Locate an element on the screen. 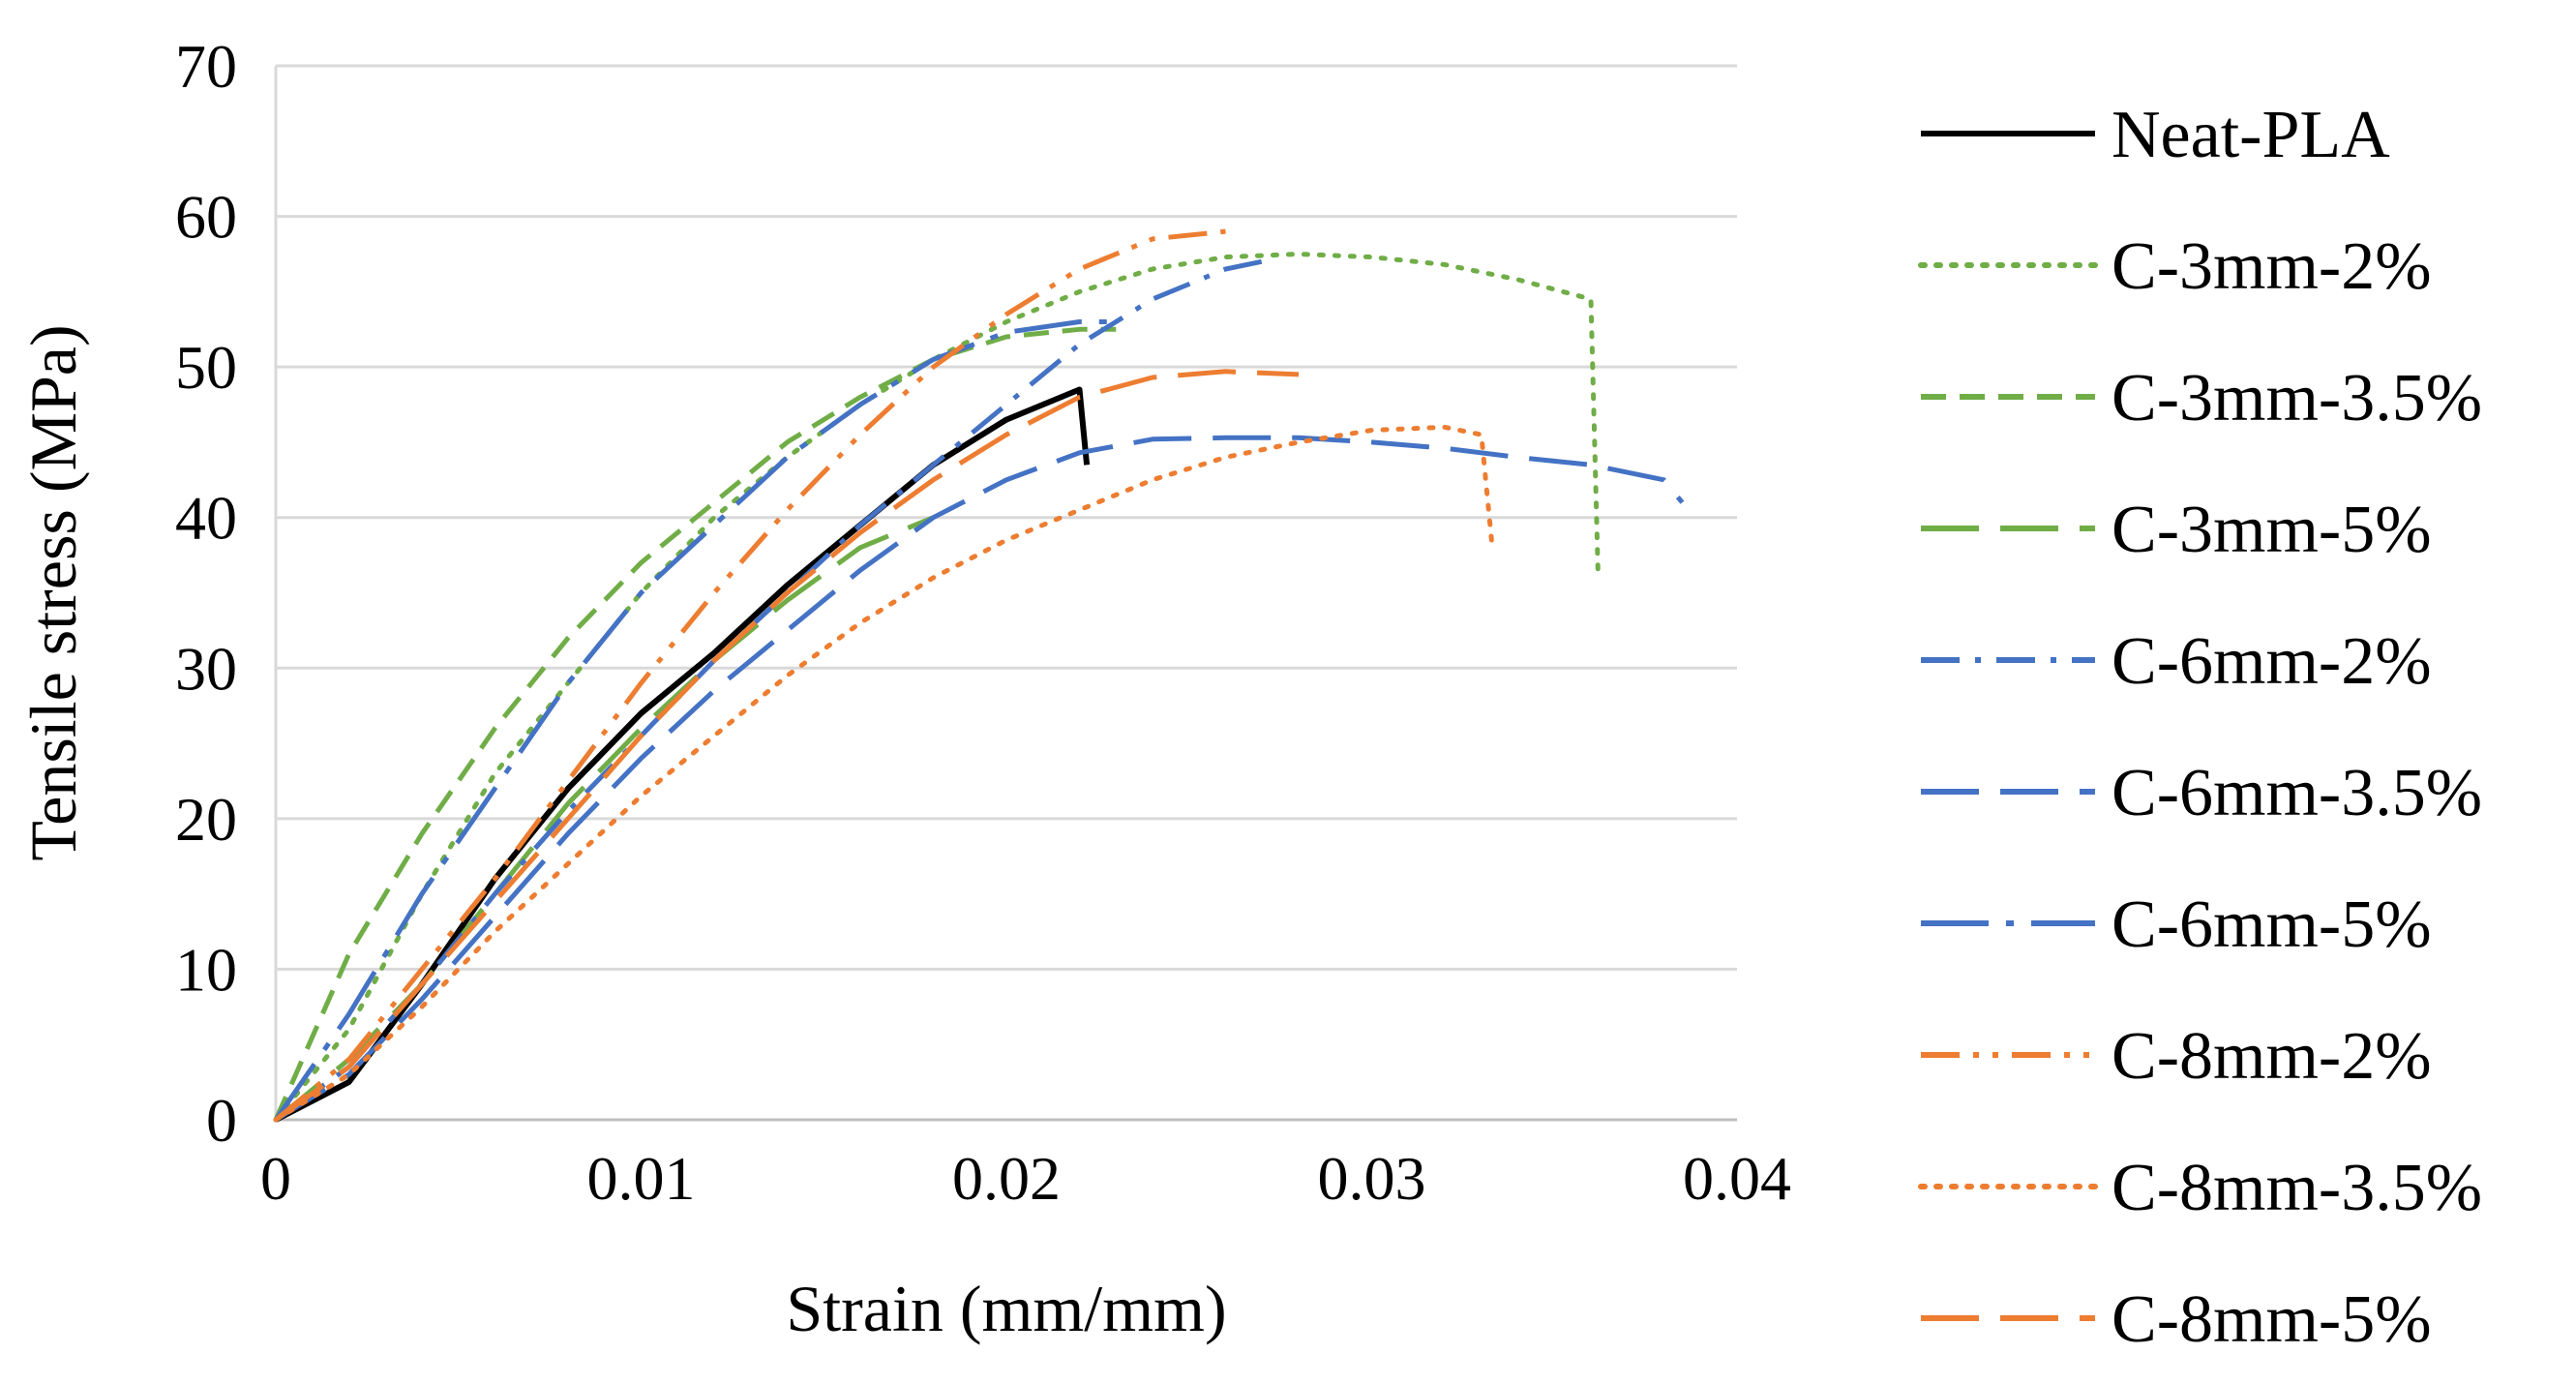 This screenshot has width=2576, height=1384. y-tick-label: 0 is located at coordinates (221, 1120).